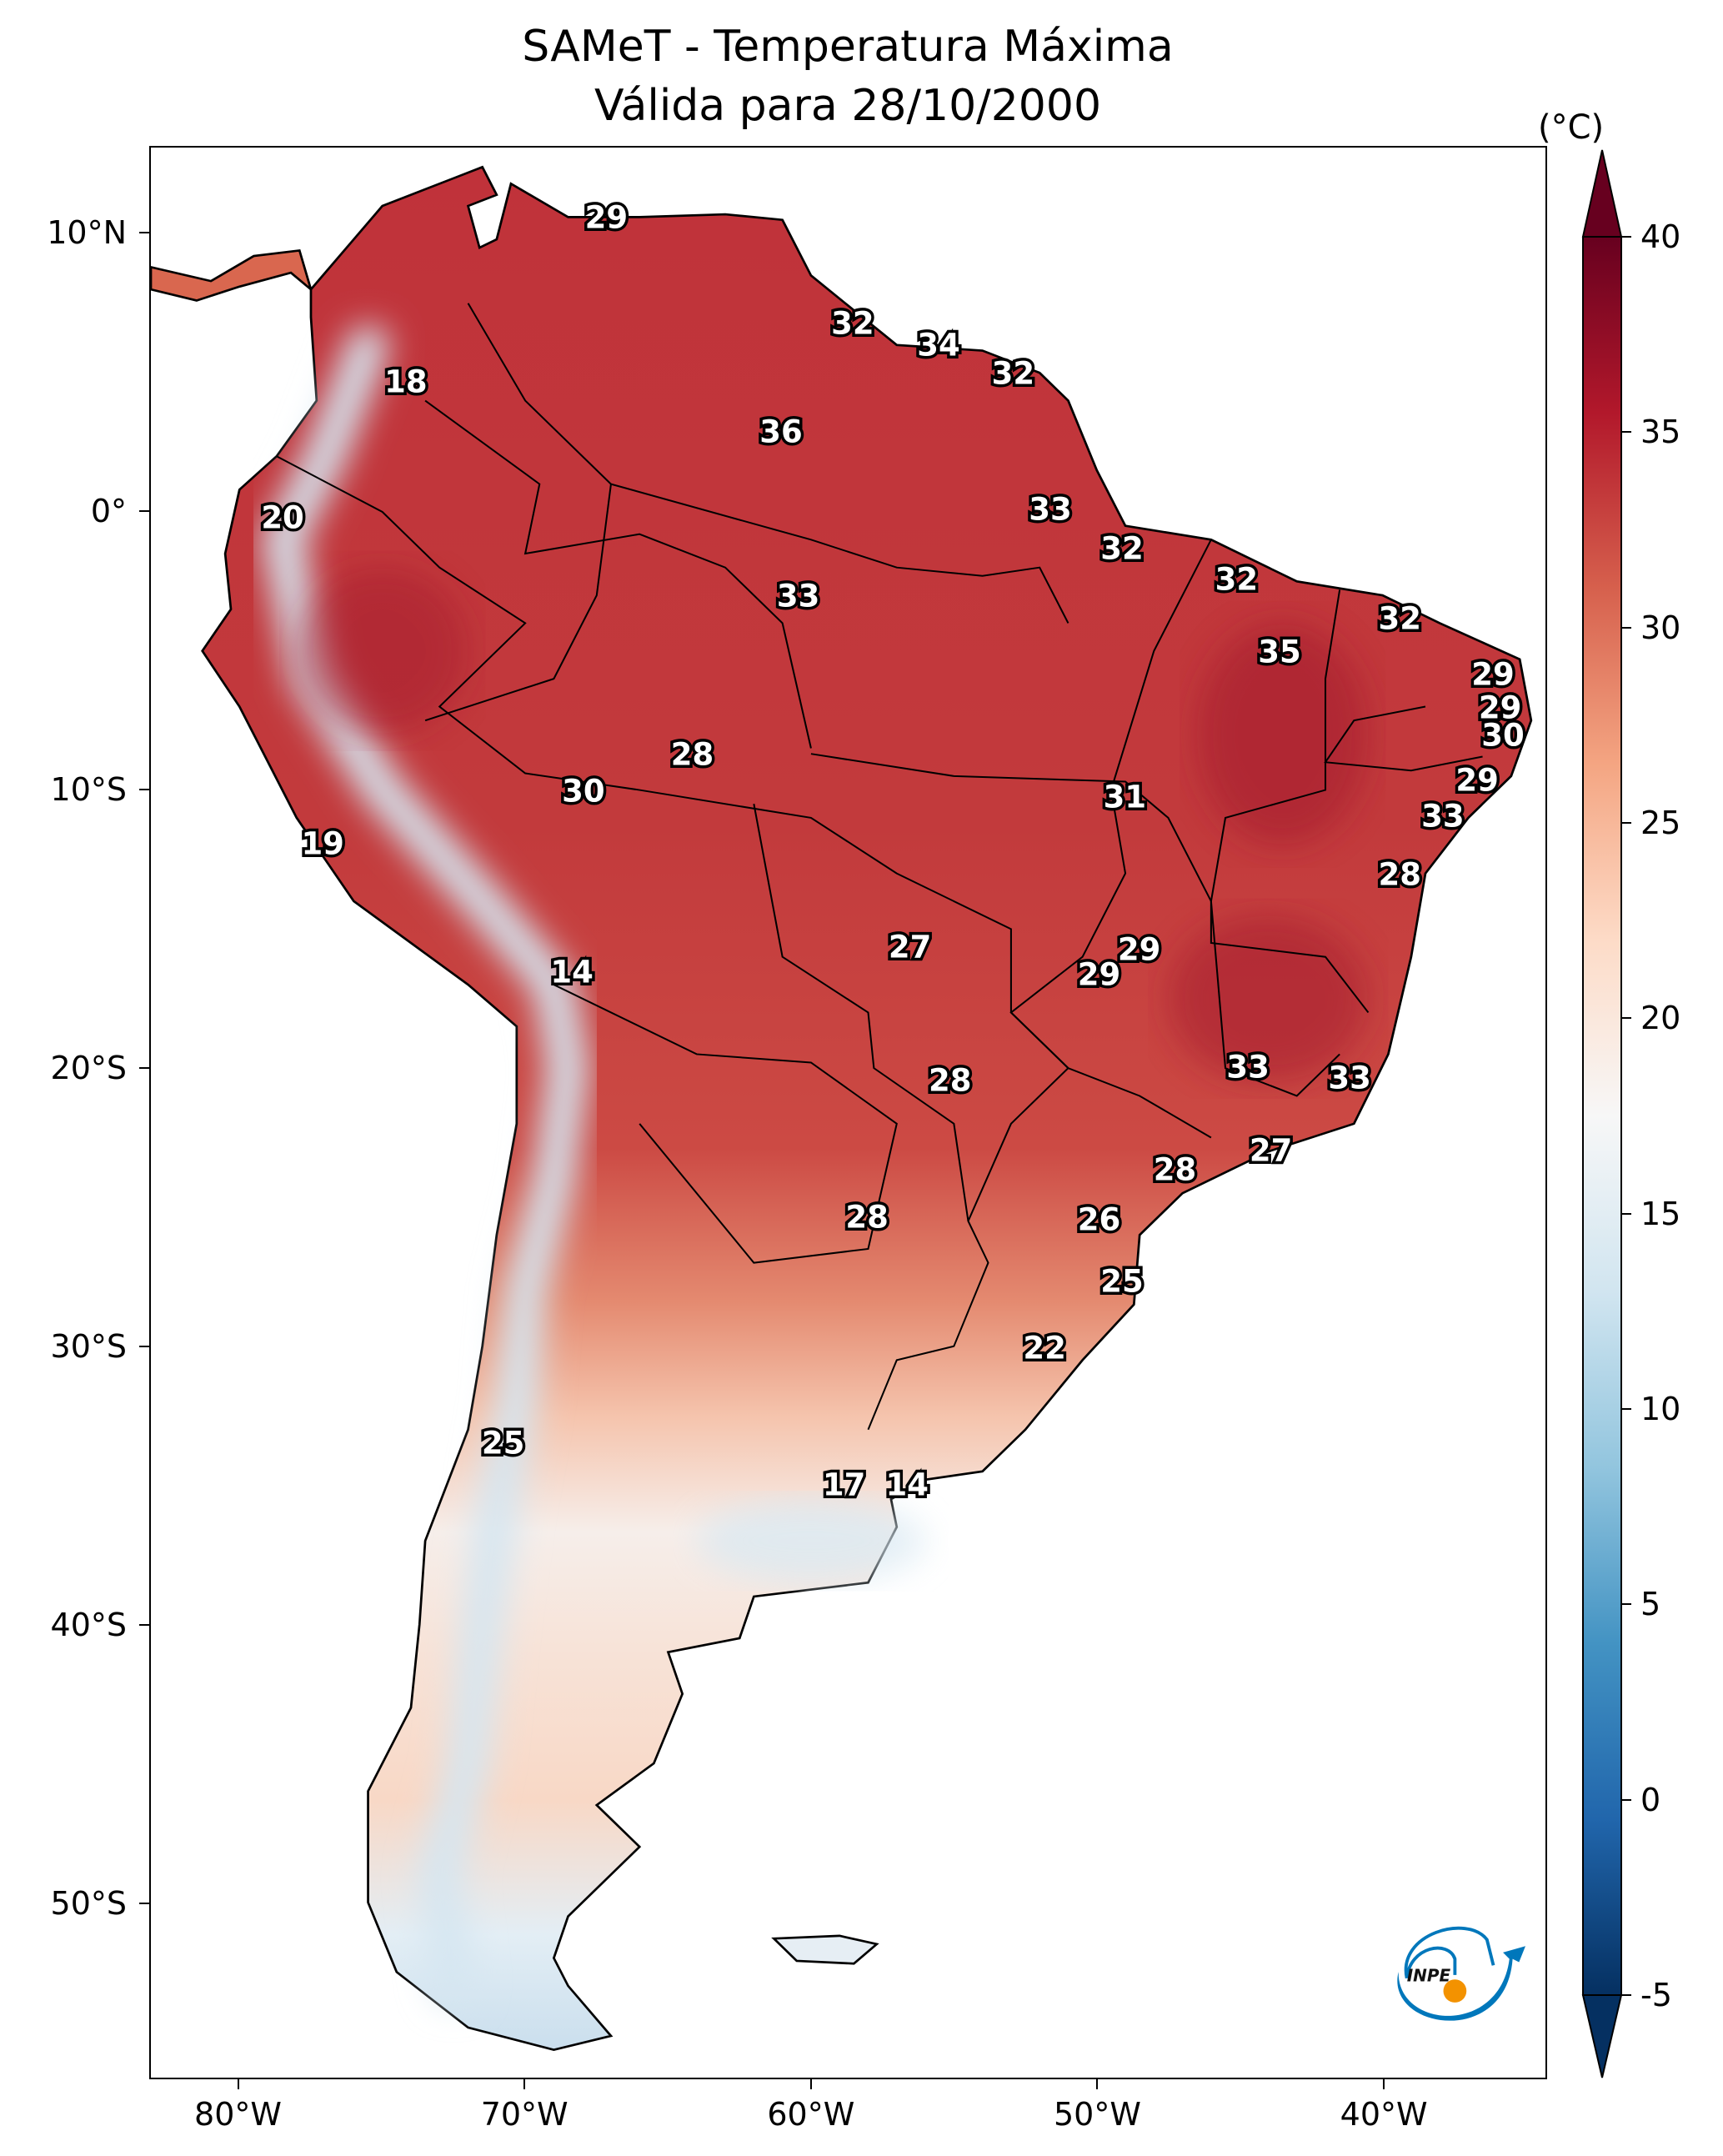  I want to click on x-tick-label: 40°W, so click(1384, 2114).